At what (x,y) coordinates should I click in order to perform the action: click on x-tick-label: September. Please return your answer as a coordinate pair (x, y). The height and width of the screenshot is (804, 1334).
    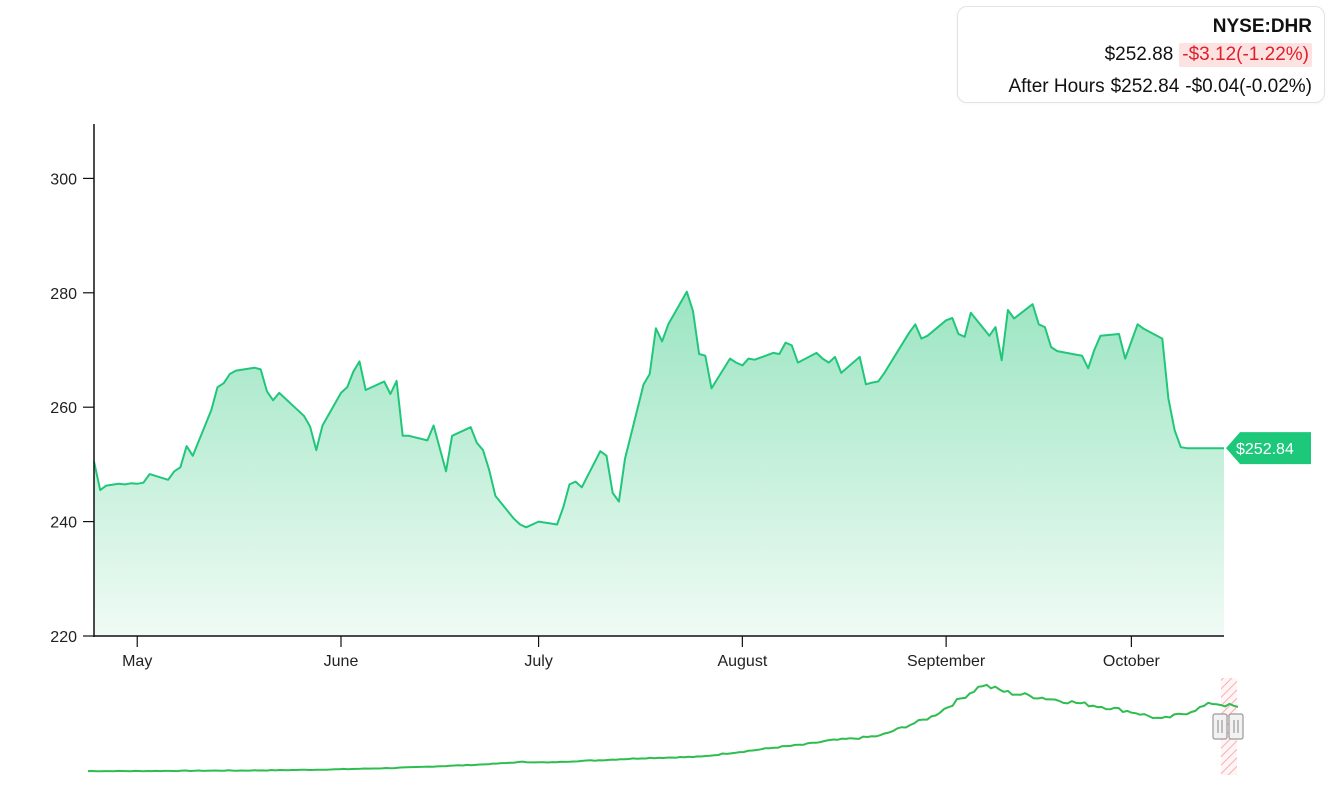
    Looking at the image, I should click on (946, 661).